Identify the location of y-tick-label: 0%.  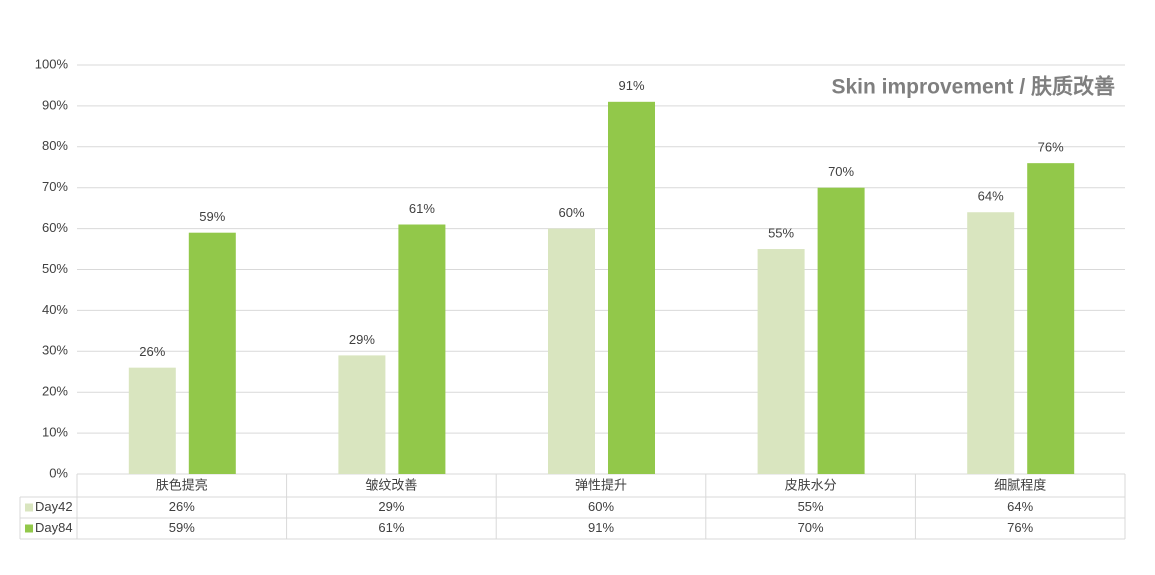
(58, 472).